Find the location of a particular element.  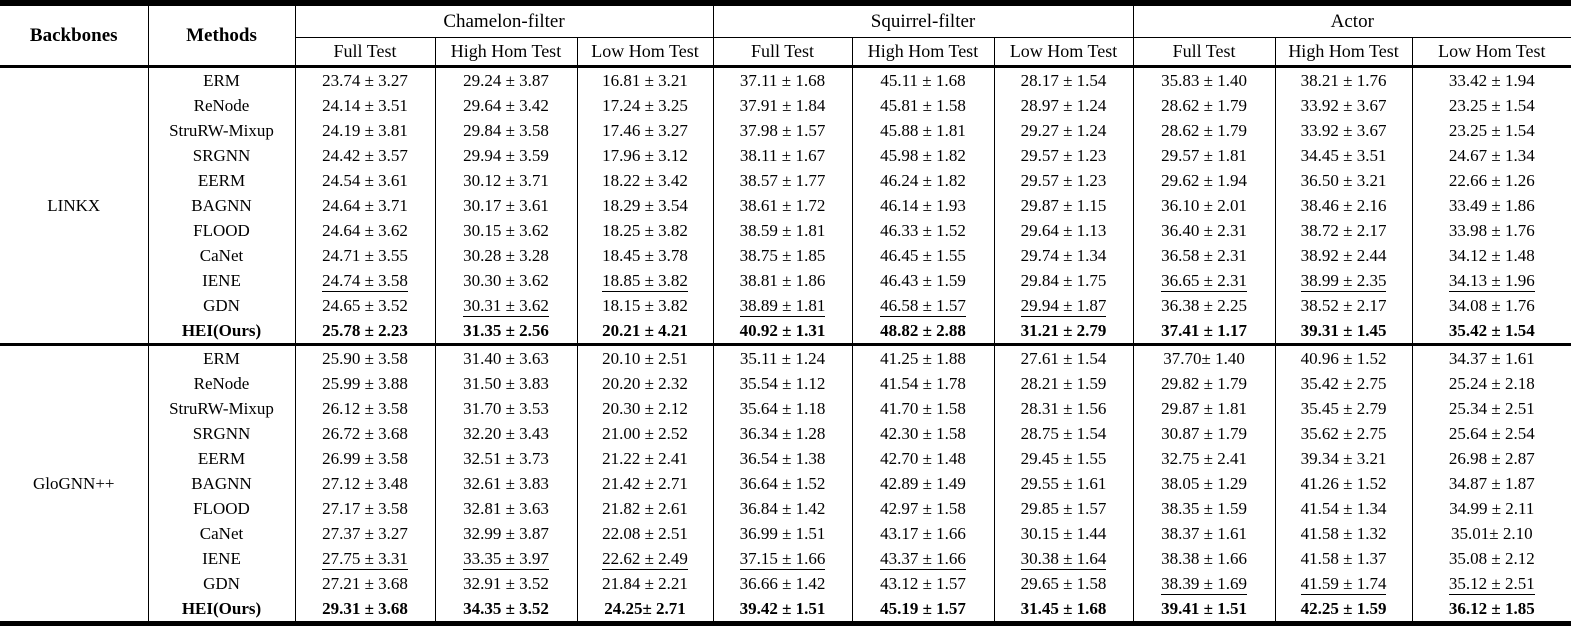

metric-cell: 45.98 ± 1.82 is located at coordinates (922, 155).